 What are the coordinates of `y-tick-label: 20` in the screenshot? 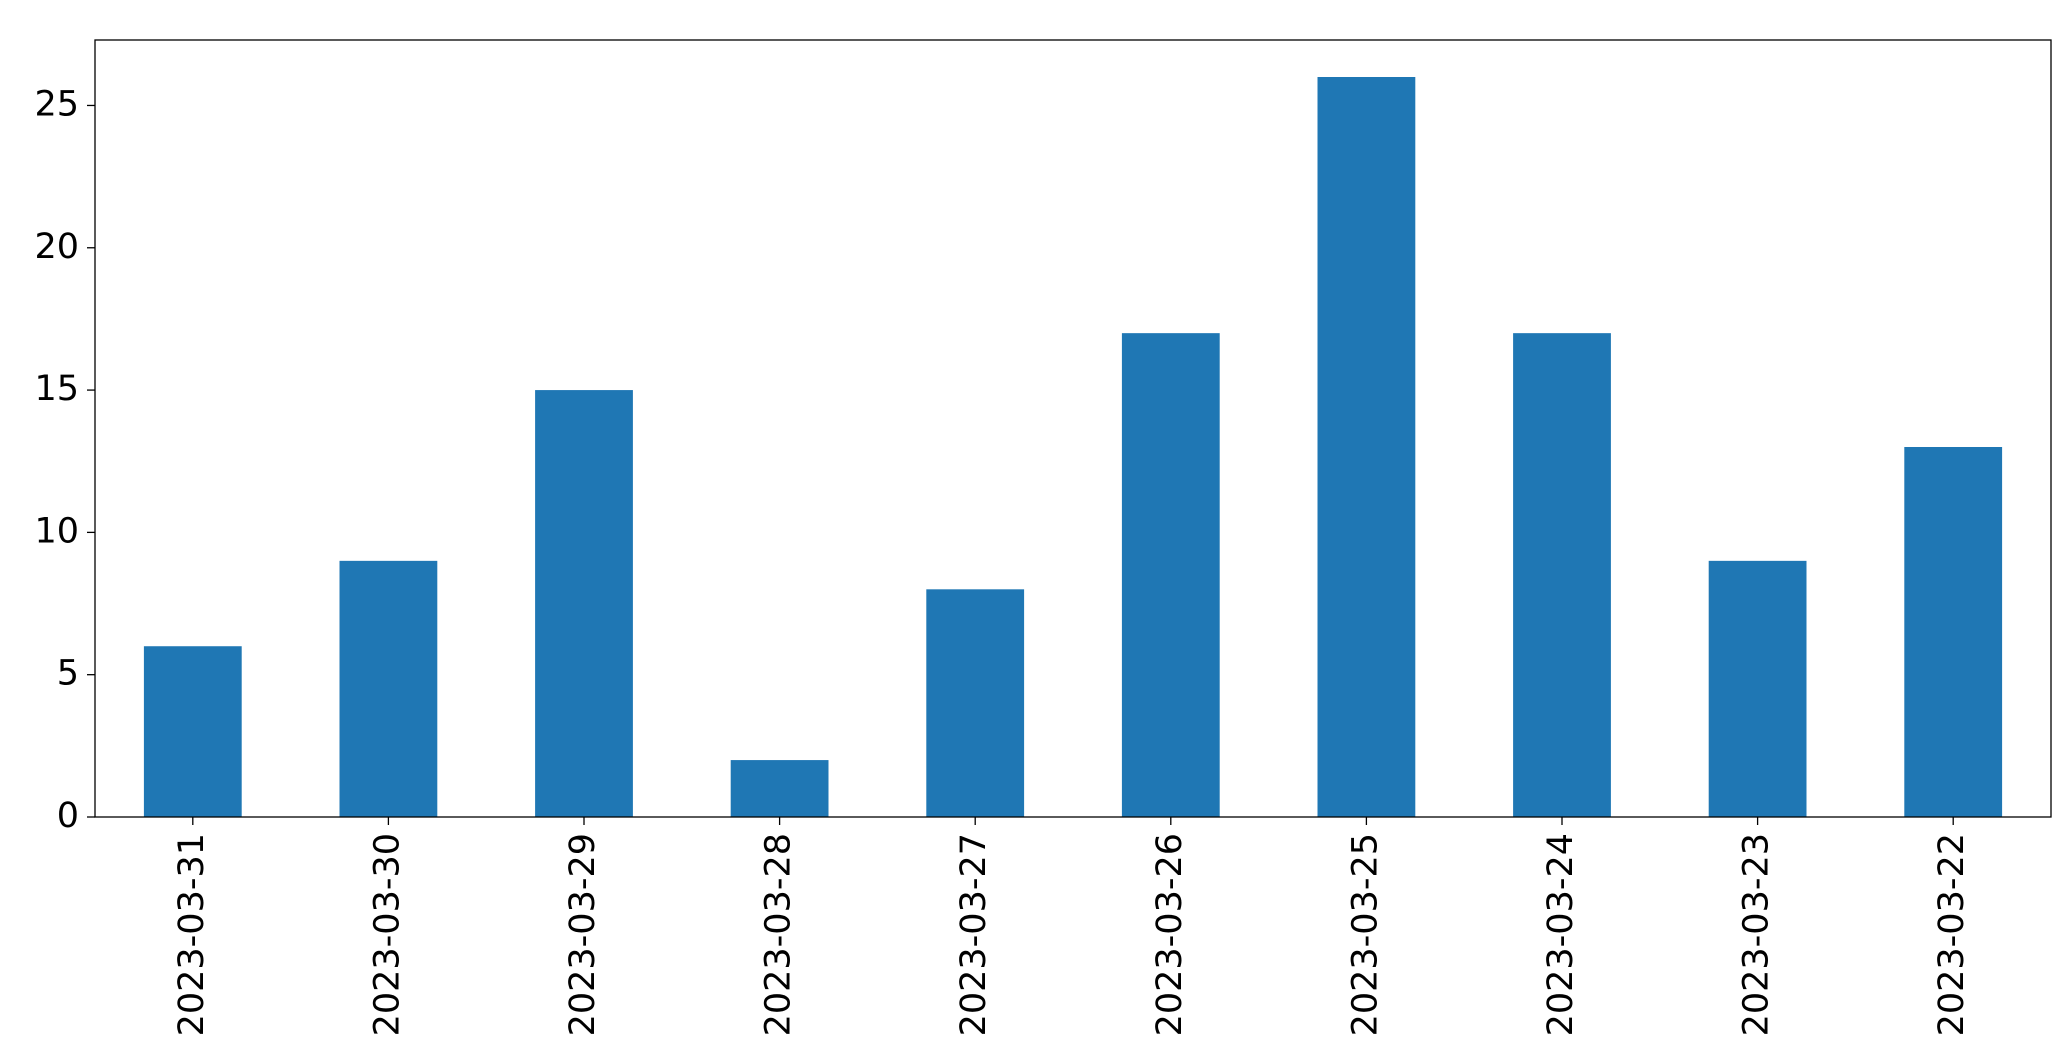 It's located at (56, 247).